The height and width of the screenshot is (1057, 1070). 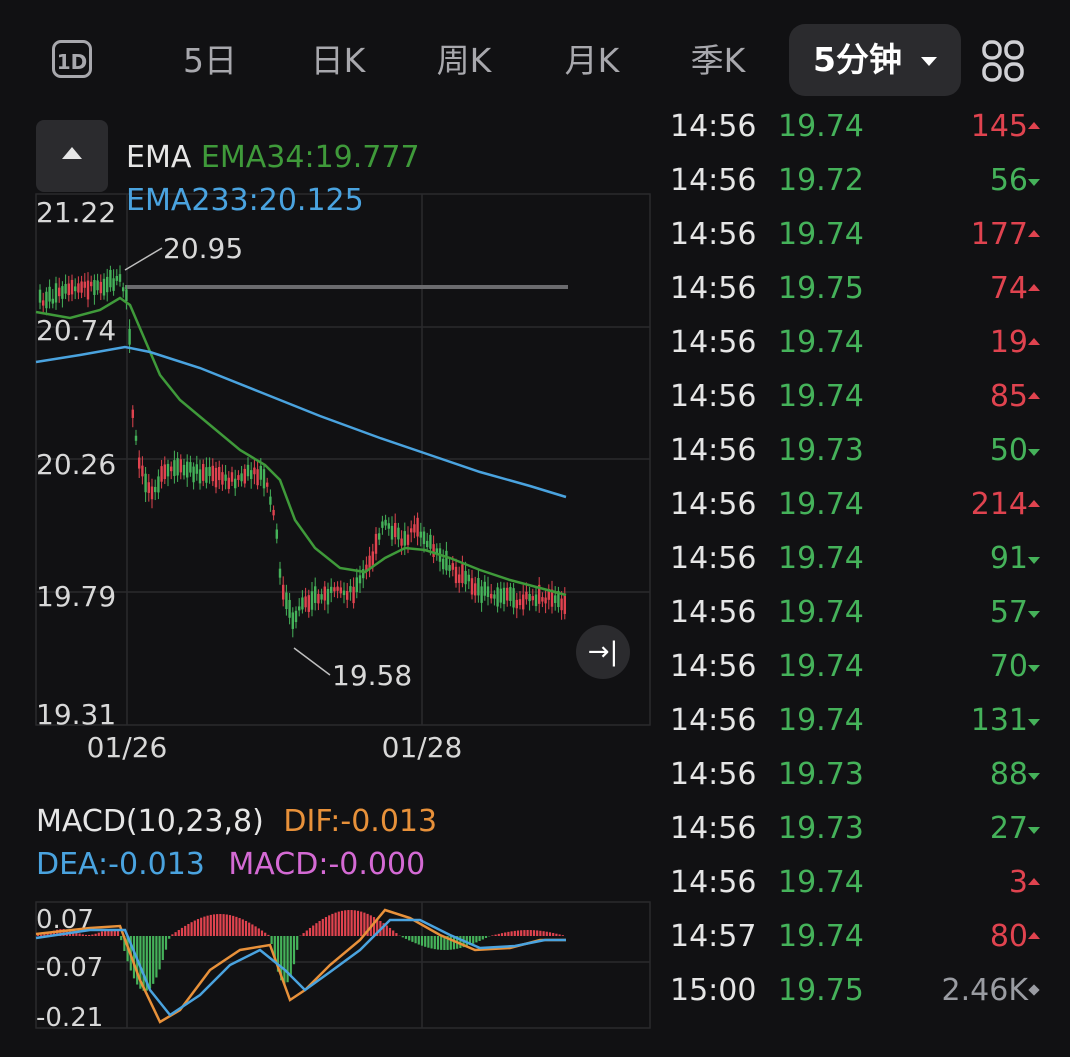 What do you see at coordinates (69, 968) in the screenshot?
I see `macd-axis-label: -0.07` at bounding box center [69, 968].